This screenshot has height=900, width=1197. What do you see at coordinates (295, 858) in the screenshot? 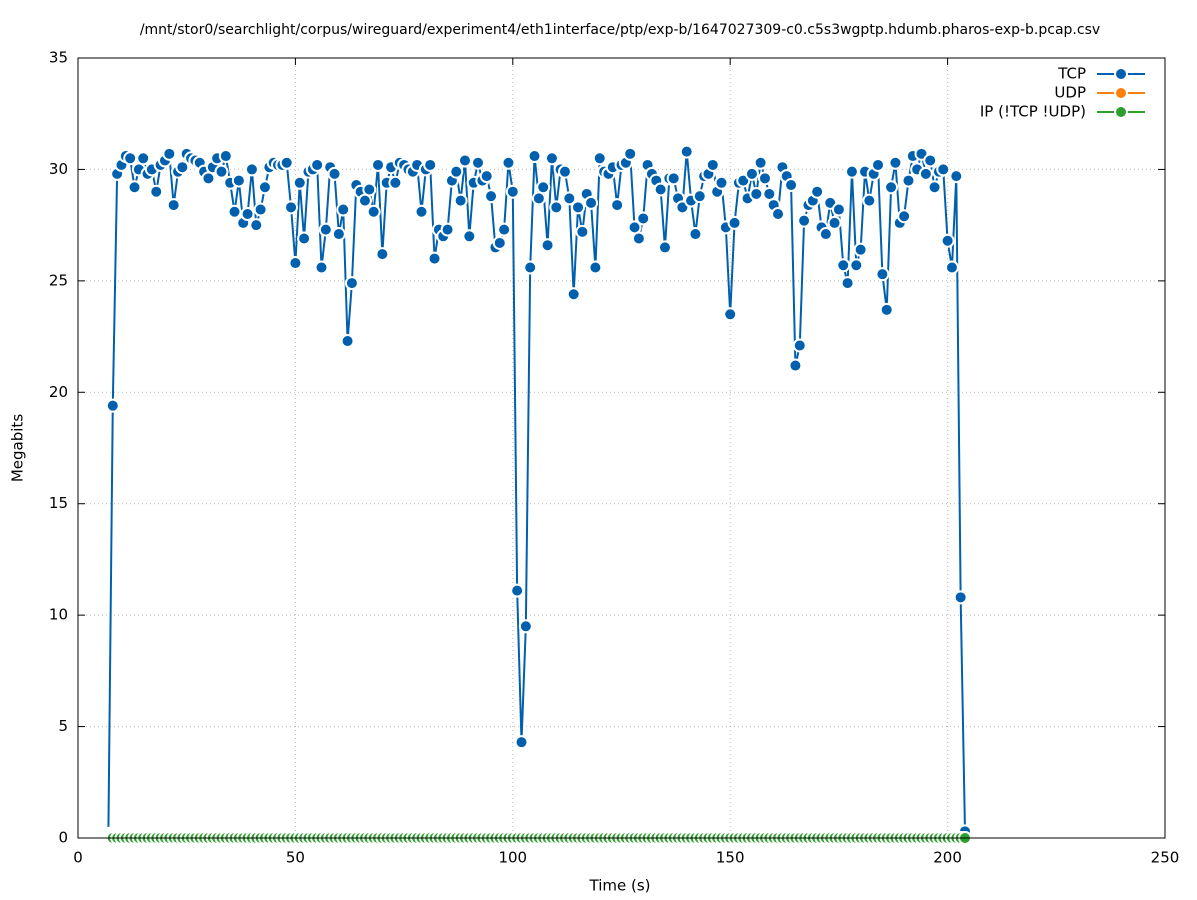
I see `x-tick-label: 50` at bounding box center [295, 858].